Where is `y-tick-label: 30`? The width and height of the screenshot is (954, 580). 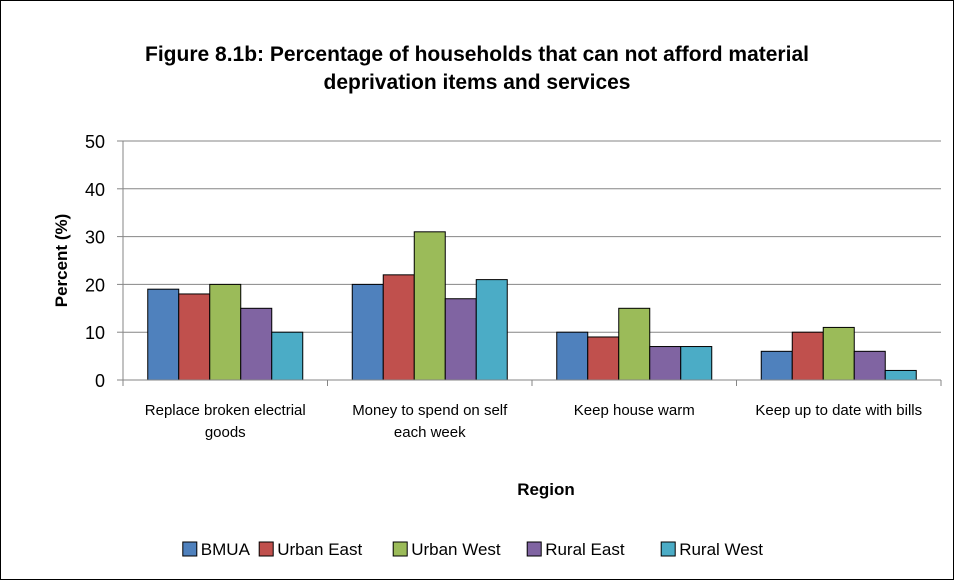 y-tick-label: 30 is located at coordinates (95, 238).